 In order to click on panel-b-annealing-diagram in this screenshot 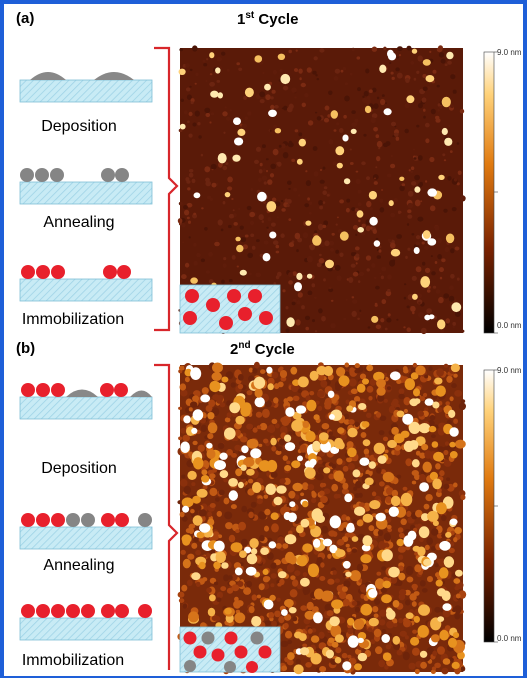, I will do `click(86, 531)`.